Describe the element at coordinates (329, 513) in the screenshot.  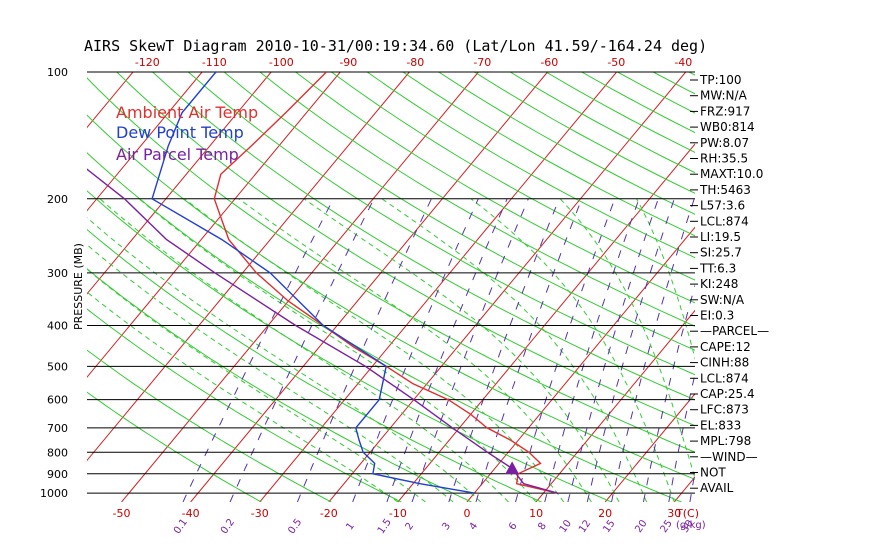
I see `bottom-temp-tick-label: -20` at that location.